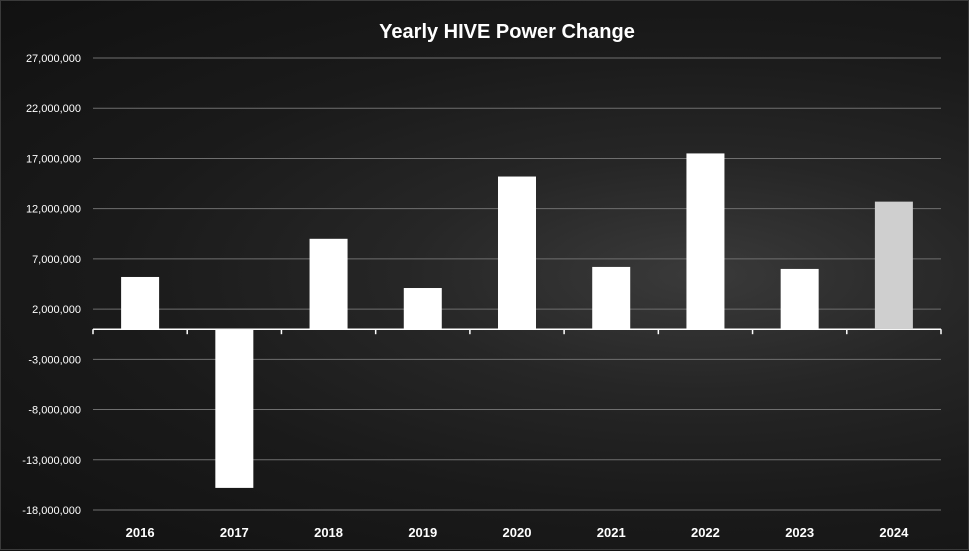  Describe the element at coordinates (328, 284) in the screenshot. I see `bar-2018` at that location.